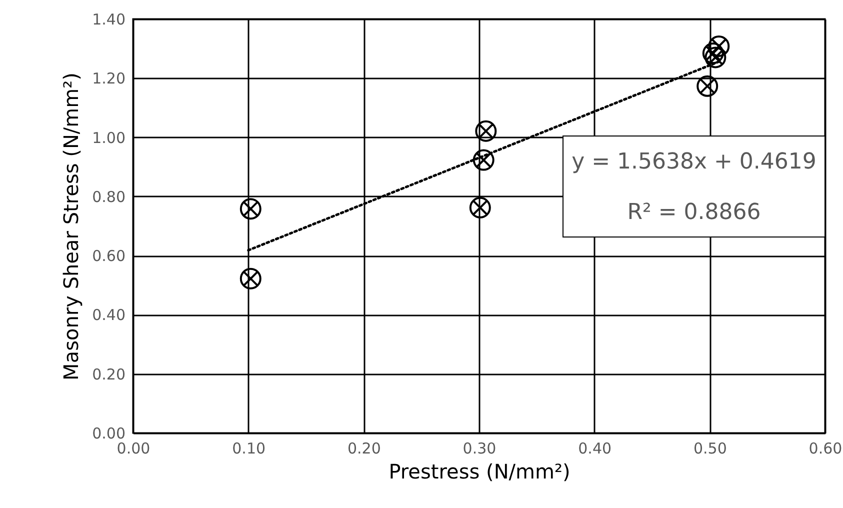 The image size is (843, 508). Describe the element at coordinates (109, 197) in the screenshot. I see `y-tick-label: 0.80` at that location.